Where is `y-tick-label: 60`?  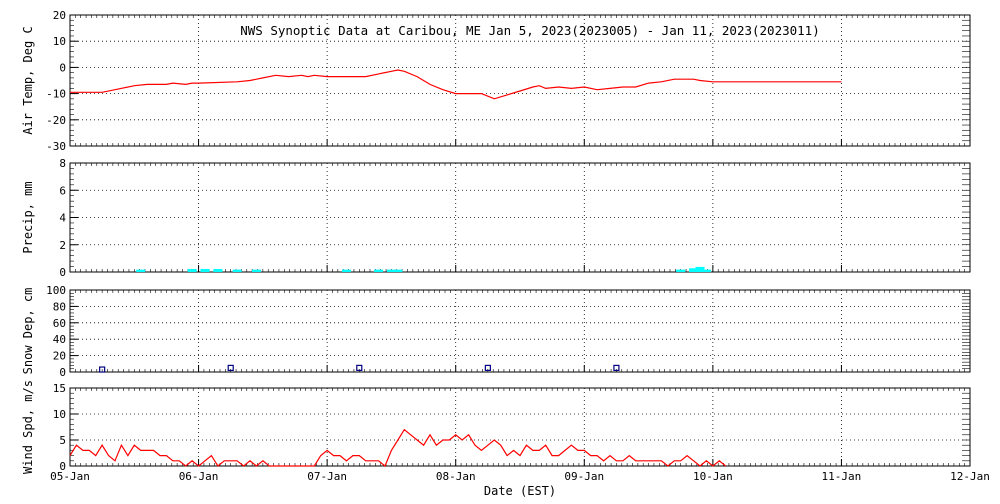 y-tick-label: 60 is located at coordinates (59, 323).